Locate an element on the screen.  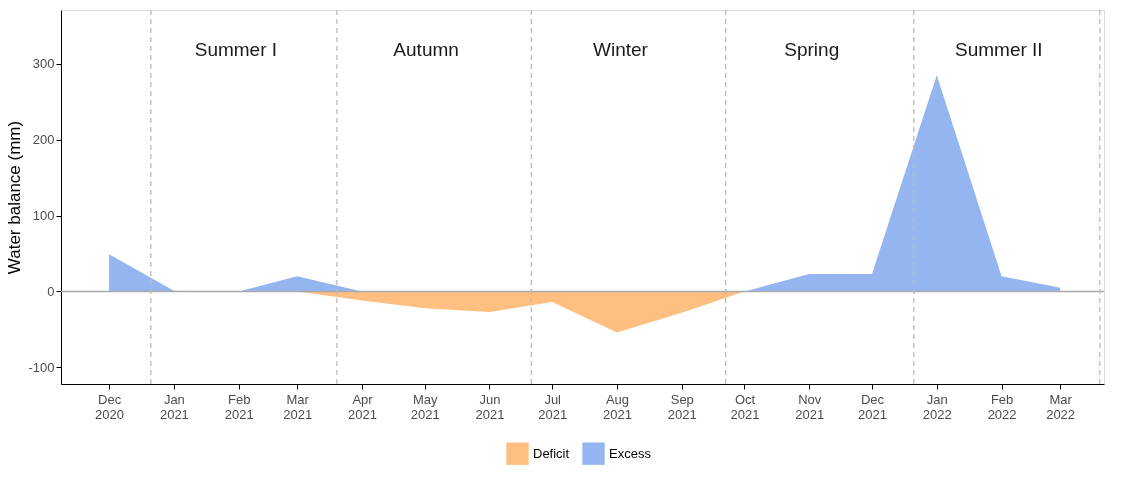
annotation: Summer II is located at coordinates (998, 49).